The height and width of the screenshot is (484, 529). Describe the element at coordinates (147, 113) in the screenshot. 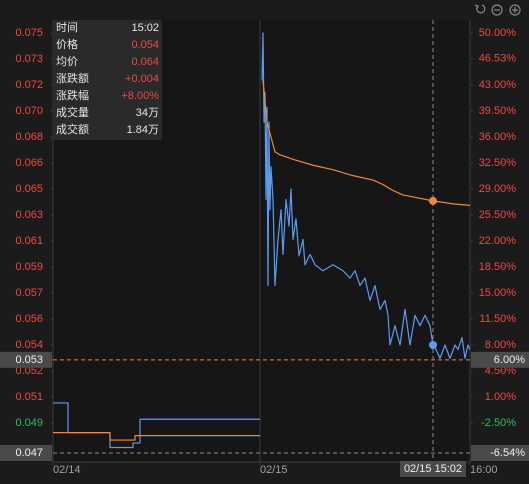

I see `tooltip-value: 34万` at that location.